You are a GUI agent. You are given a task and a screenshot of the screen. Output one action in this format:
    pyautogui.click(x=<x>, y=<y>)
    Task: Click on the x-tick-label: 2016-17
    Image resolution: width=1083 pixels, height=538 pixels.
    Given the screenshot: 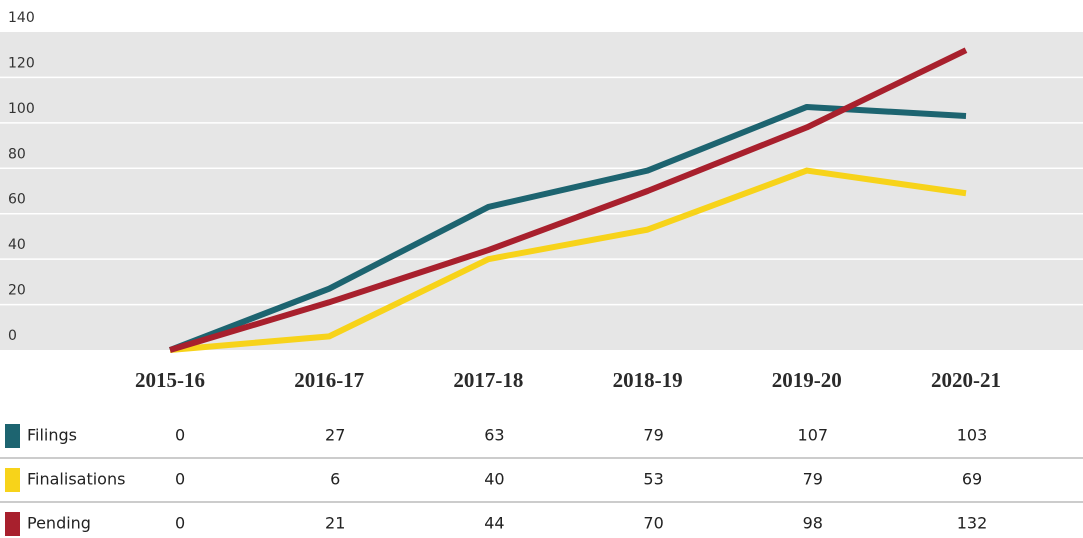 What is the action you would take?
    pyautogui.click(x=329, y=380)
    